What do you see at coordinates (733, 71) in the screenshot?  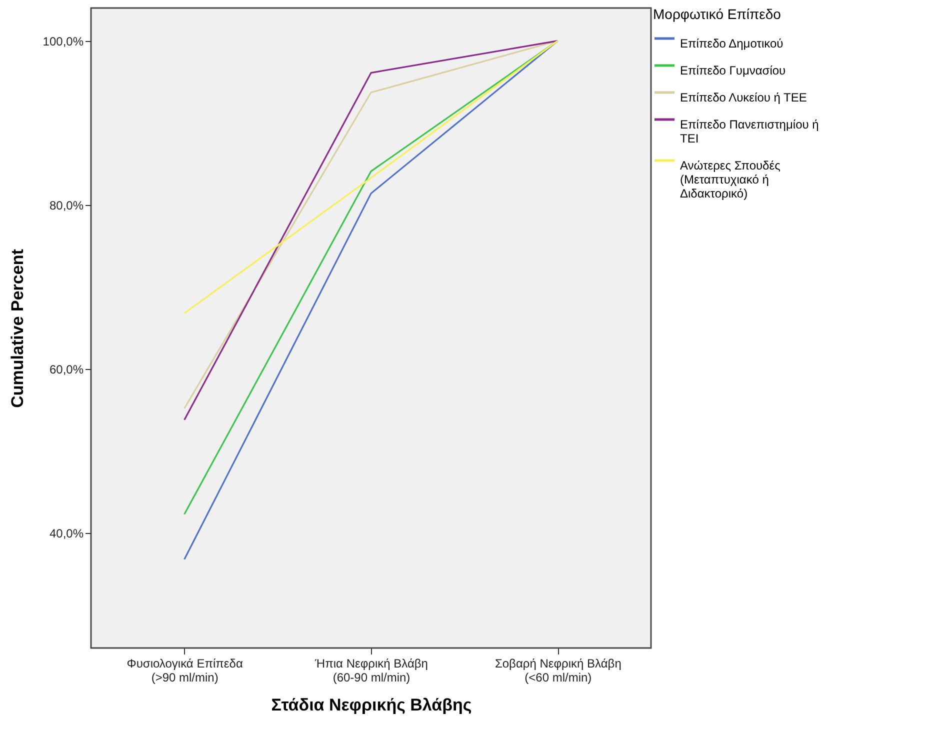 I see `legend-label: Επίπεδο Γυμνασίου` at bounding box center [733, 71].